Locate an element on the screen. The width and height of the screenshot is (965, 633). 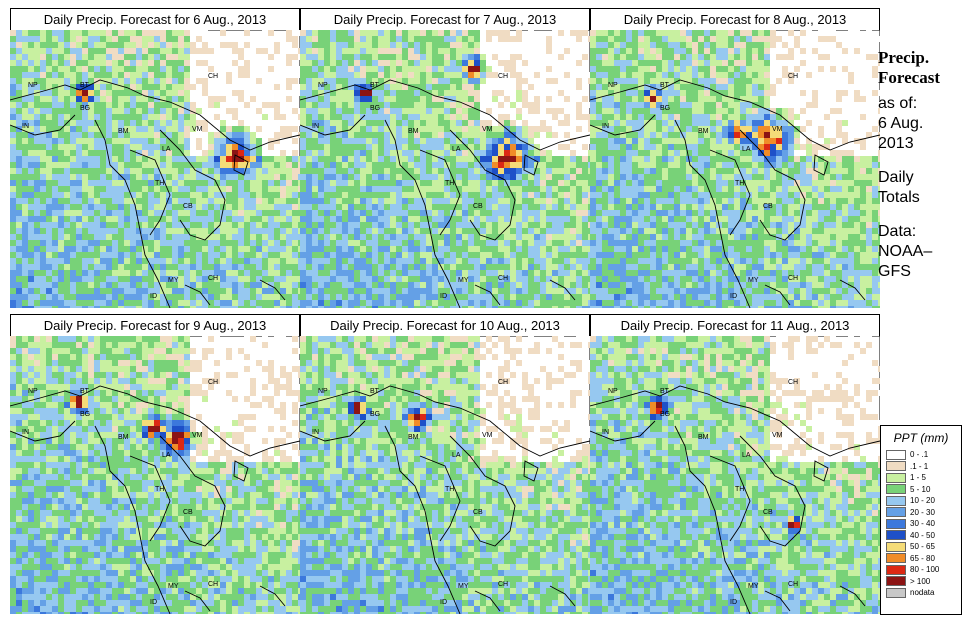
legend-label: 10 - 20 is located at coordinates (922, 501).